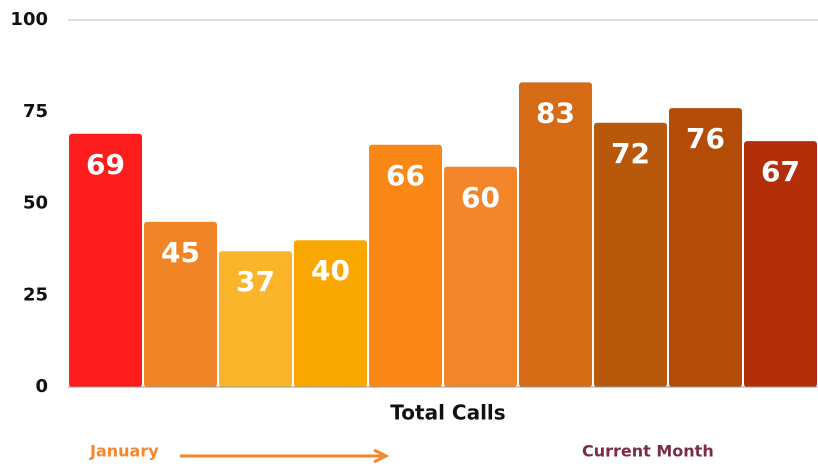  What do you see at coordinates (180, 252) in the screenshot?
I see `value-label: 45` at bounding box center [180, 252].